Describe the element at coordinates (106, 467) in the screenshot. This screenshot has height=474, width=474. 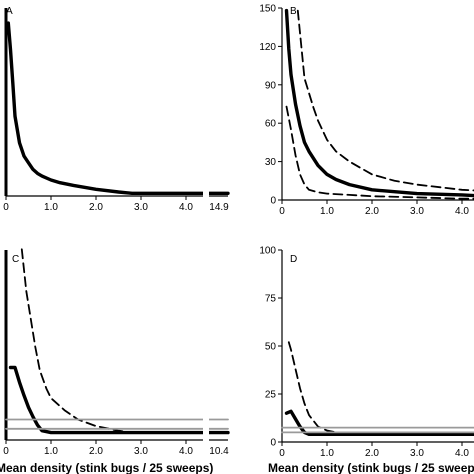
I see `x-axis-label-c: Mean density (stink bugs / 25 sweeps)` at that location.